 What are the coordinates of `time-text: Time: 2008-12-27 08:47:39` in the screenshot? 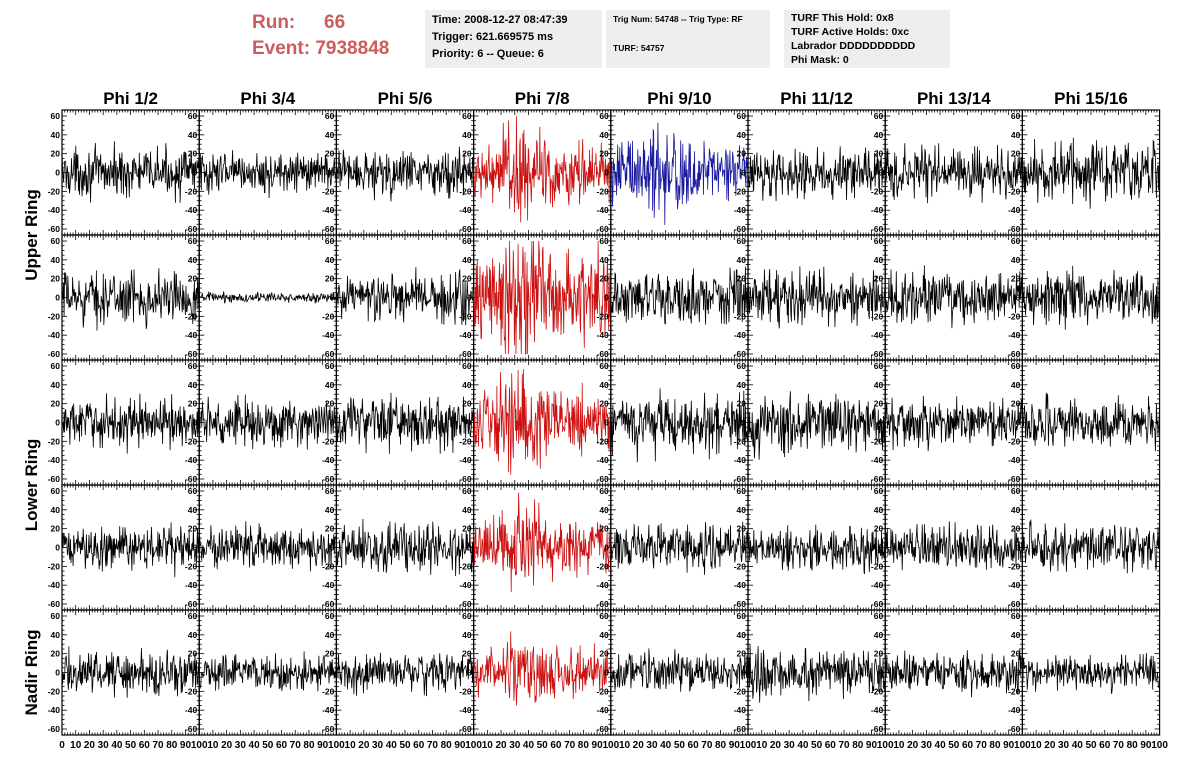 It's located at (500, 20).